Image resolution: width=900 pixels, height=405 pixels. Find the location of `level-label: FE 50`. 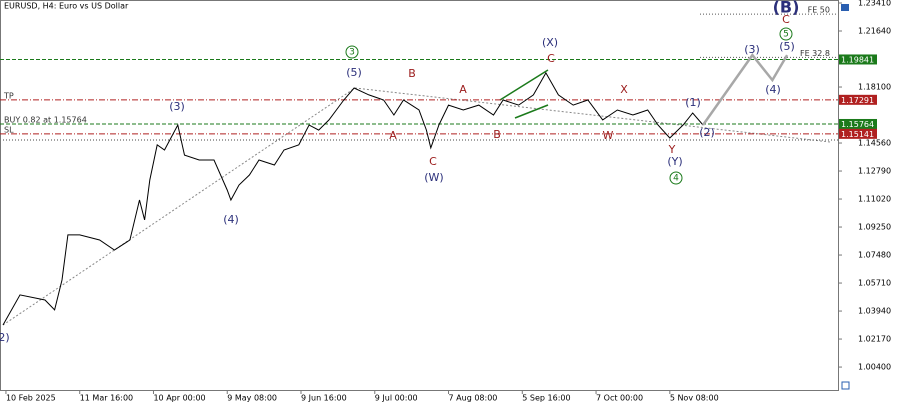

level-label: FE 50 is located at coordinates (819, 10).